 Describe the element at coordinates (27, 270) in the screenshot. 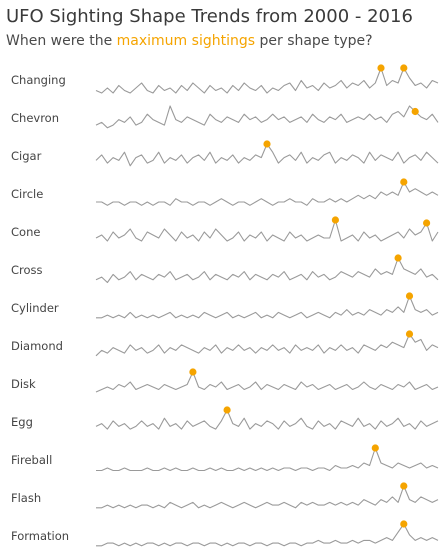

I see `shape-label-cross: Cross` at that location.